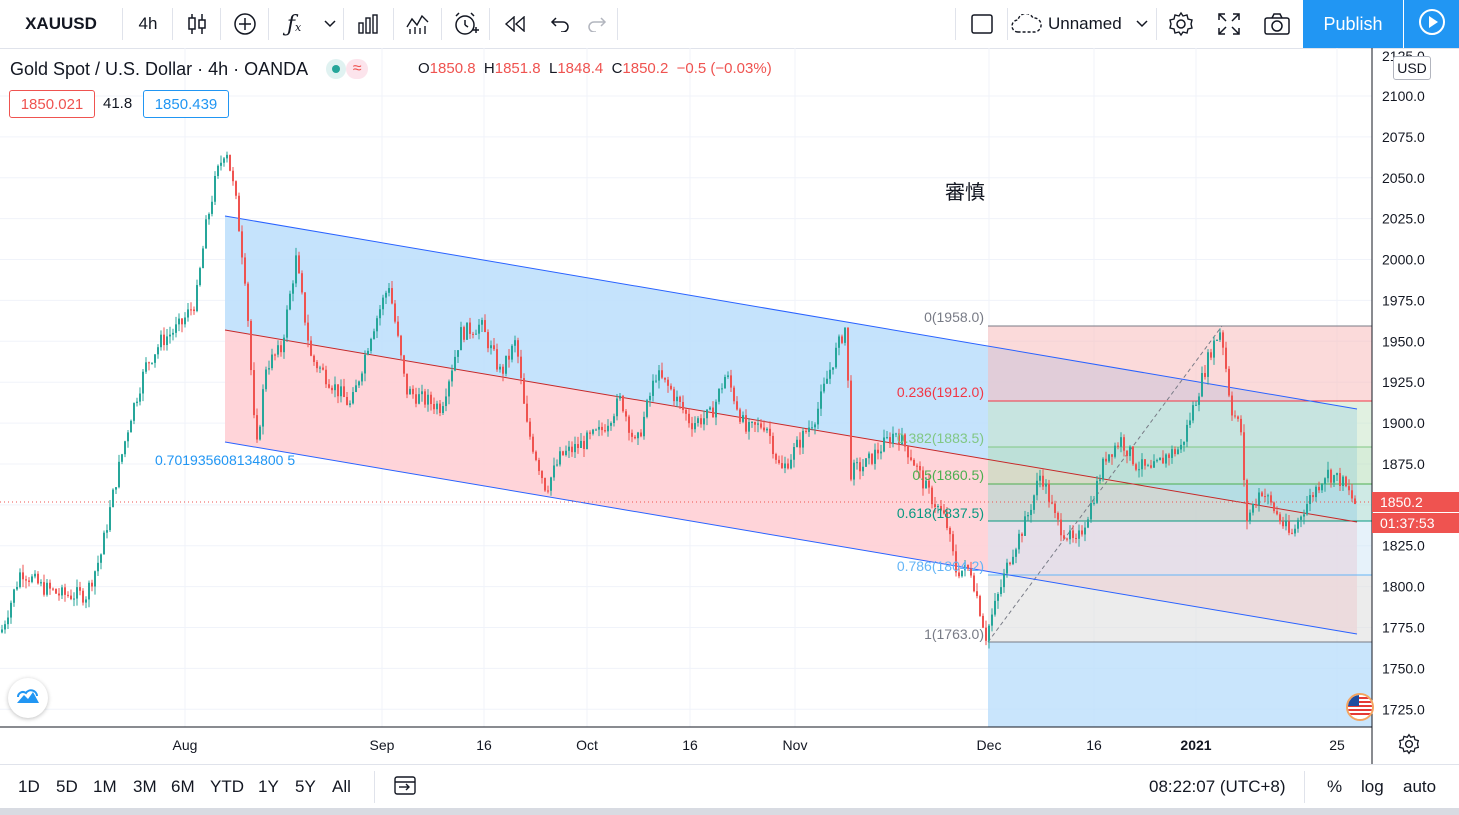  What do you see at coordinates (1142, 24) in the screenshot?
I see `layout-dropdown` at bounding box center [1142, 24].